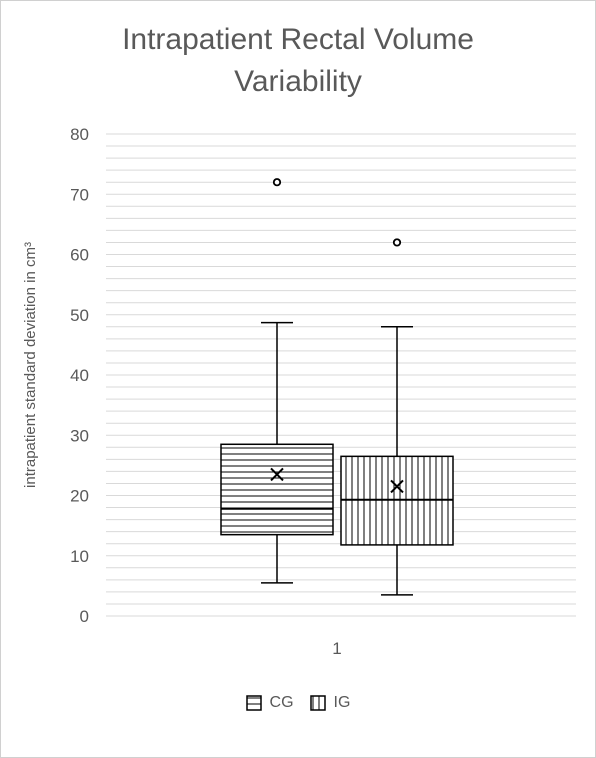 The height and width of the screenshot is (758, 596). What do you see at coordinates (330, 703) in the screenshot?
I see `legend-entry-ig: IG` at bounding box center [330, 703].